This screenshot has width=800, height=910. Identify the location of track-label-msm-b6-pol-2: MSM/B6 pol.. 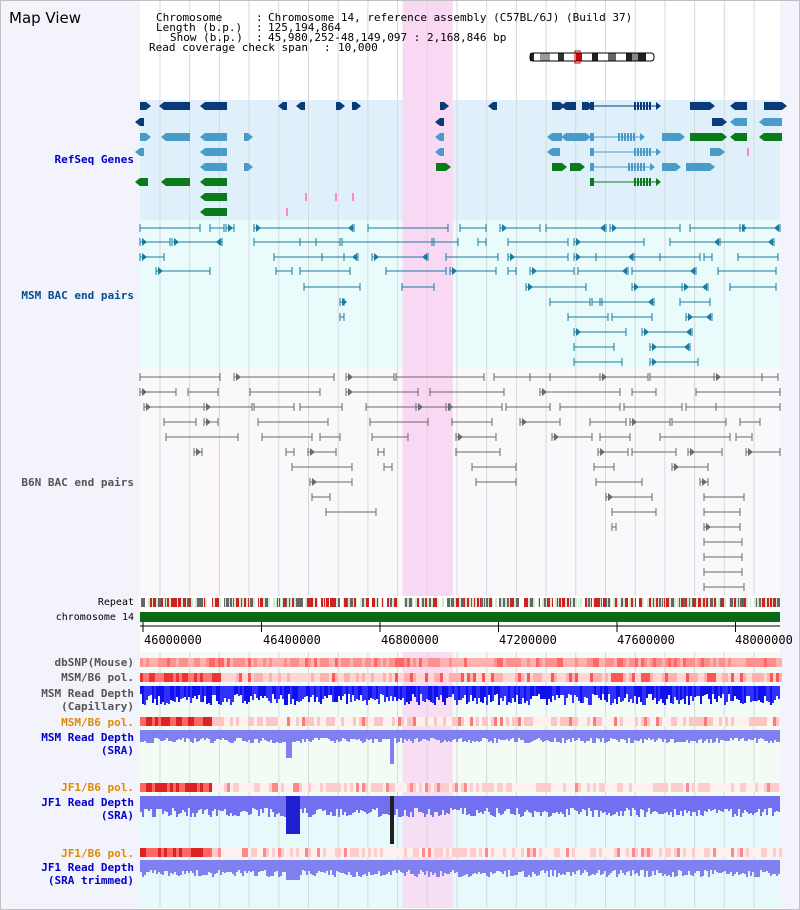
(97, 722).